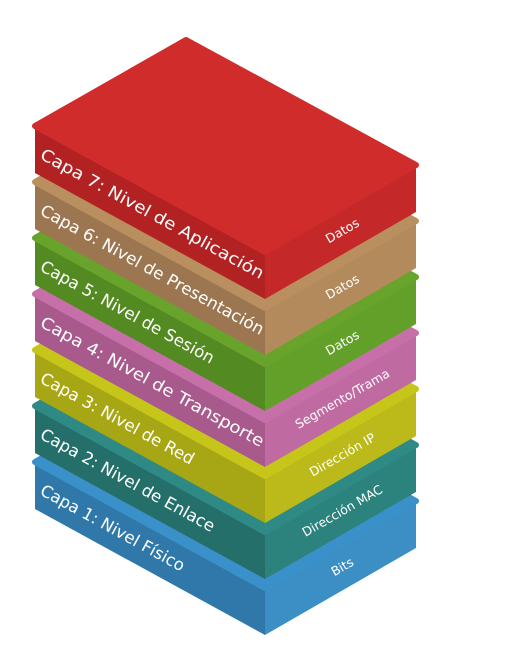 The height and width of the screenshot is (645, 519). Describe the element at coordinates (340, 288) in the screenshot. I see `layer-6-right-face` at that location.